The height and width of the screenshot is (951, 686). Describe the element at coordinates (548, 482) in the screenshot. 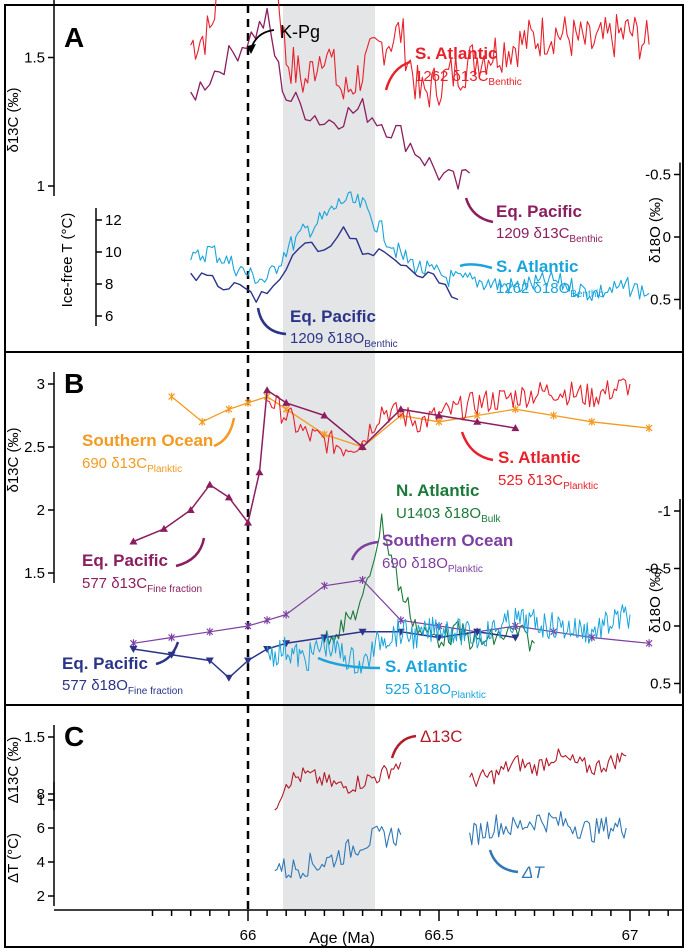

I see `label-b-satl-13c-desc: 525 δ13CPlanktic` at that location.